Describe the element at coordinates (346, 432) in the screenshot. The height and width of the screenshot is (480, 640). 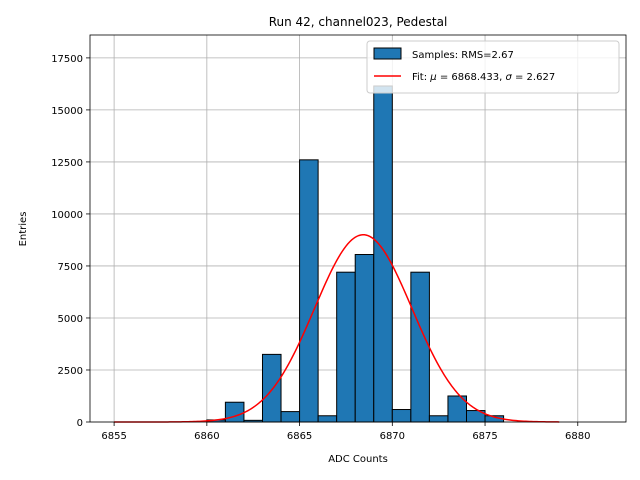
I see `x-axis-ticks: 6855 6860 6865 6870 6875 6880` at that location.